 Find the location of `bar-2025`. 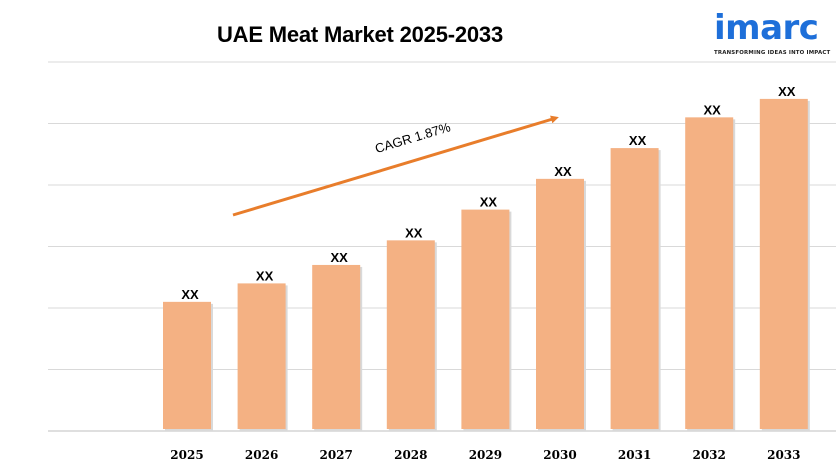

bar-2025 is located at coordinates (187, 365).